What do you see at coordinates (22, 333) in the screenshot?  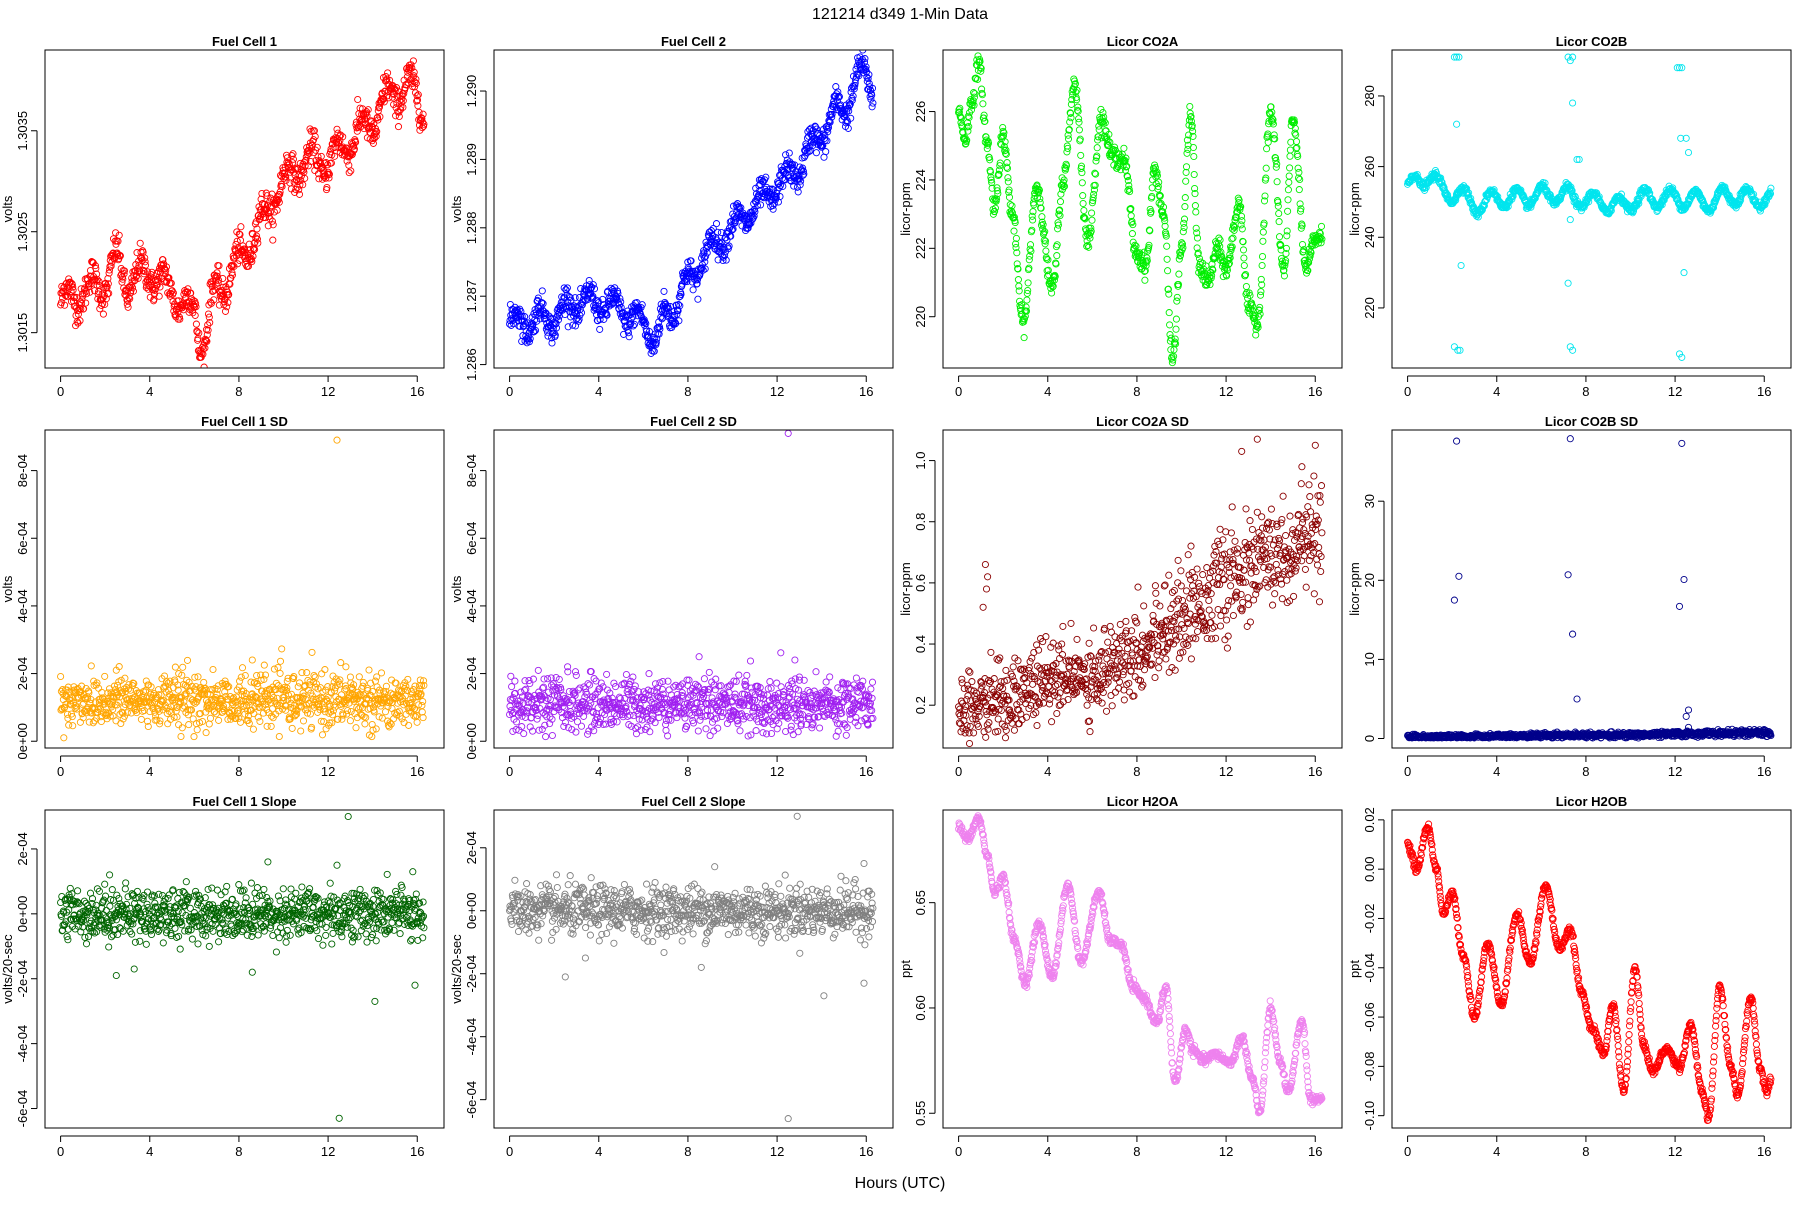 I see `y-tick-label: 1.3015` at bounding box center [22, 333].